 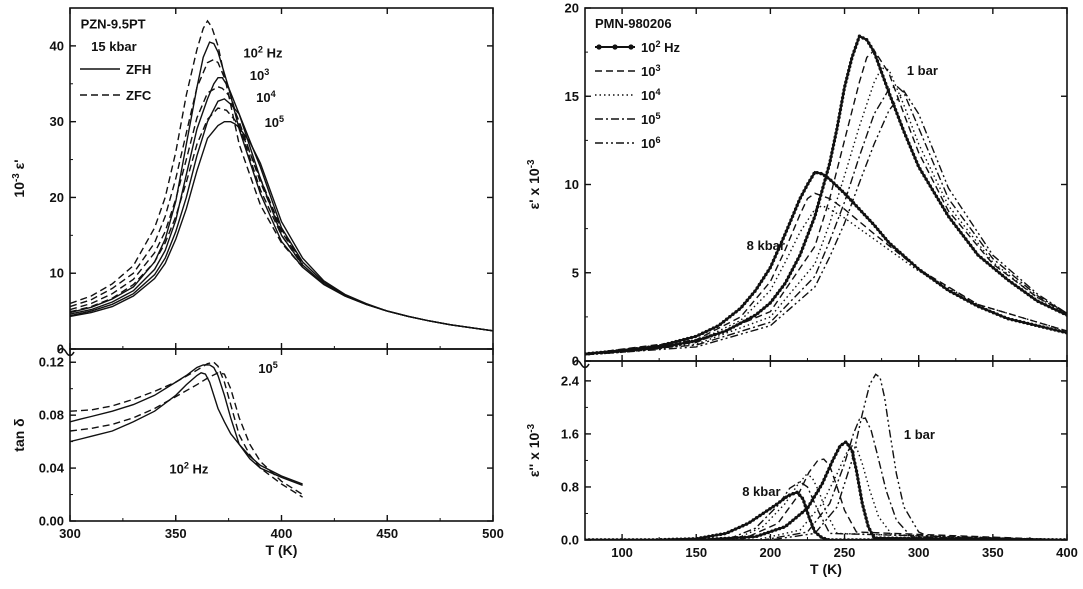 I want to click on legend-label: ZFH, so click(x=138, y=69).